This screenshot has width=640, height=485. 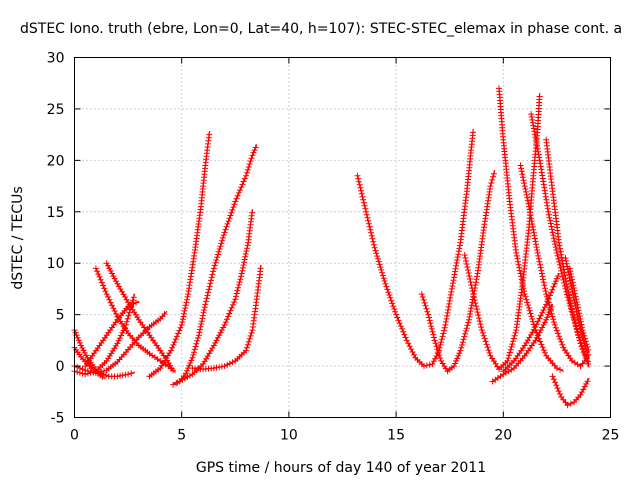 I want to click on y-tick-label: 0, so click(x=60, y=367).